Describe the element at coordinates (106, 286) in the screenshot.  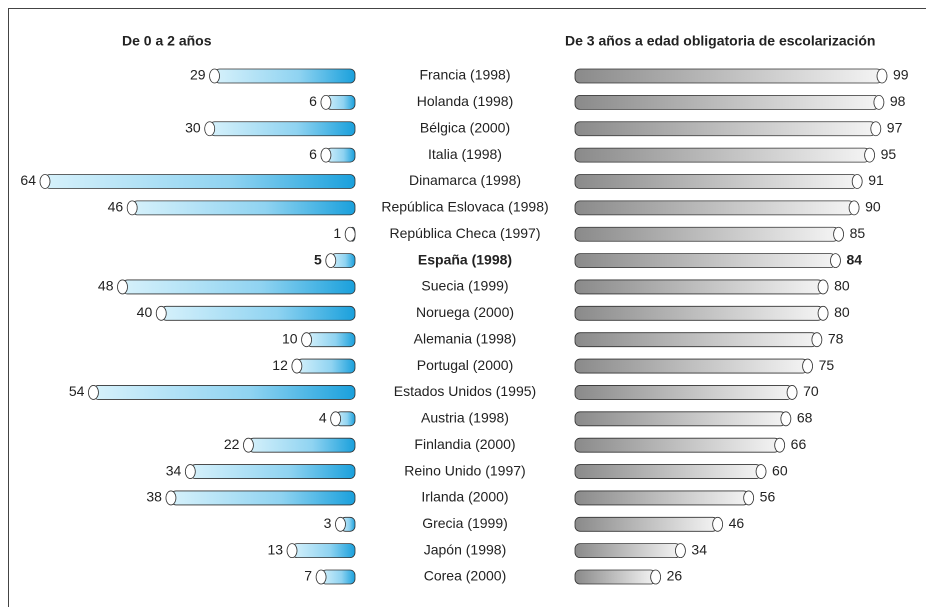
I see `value-label: 48` at that location.